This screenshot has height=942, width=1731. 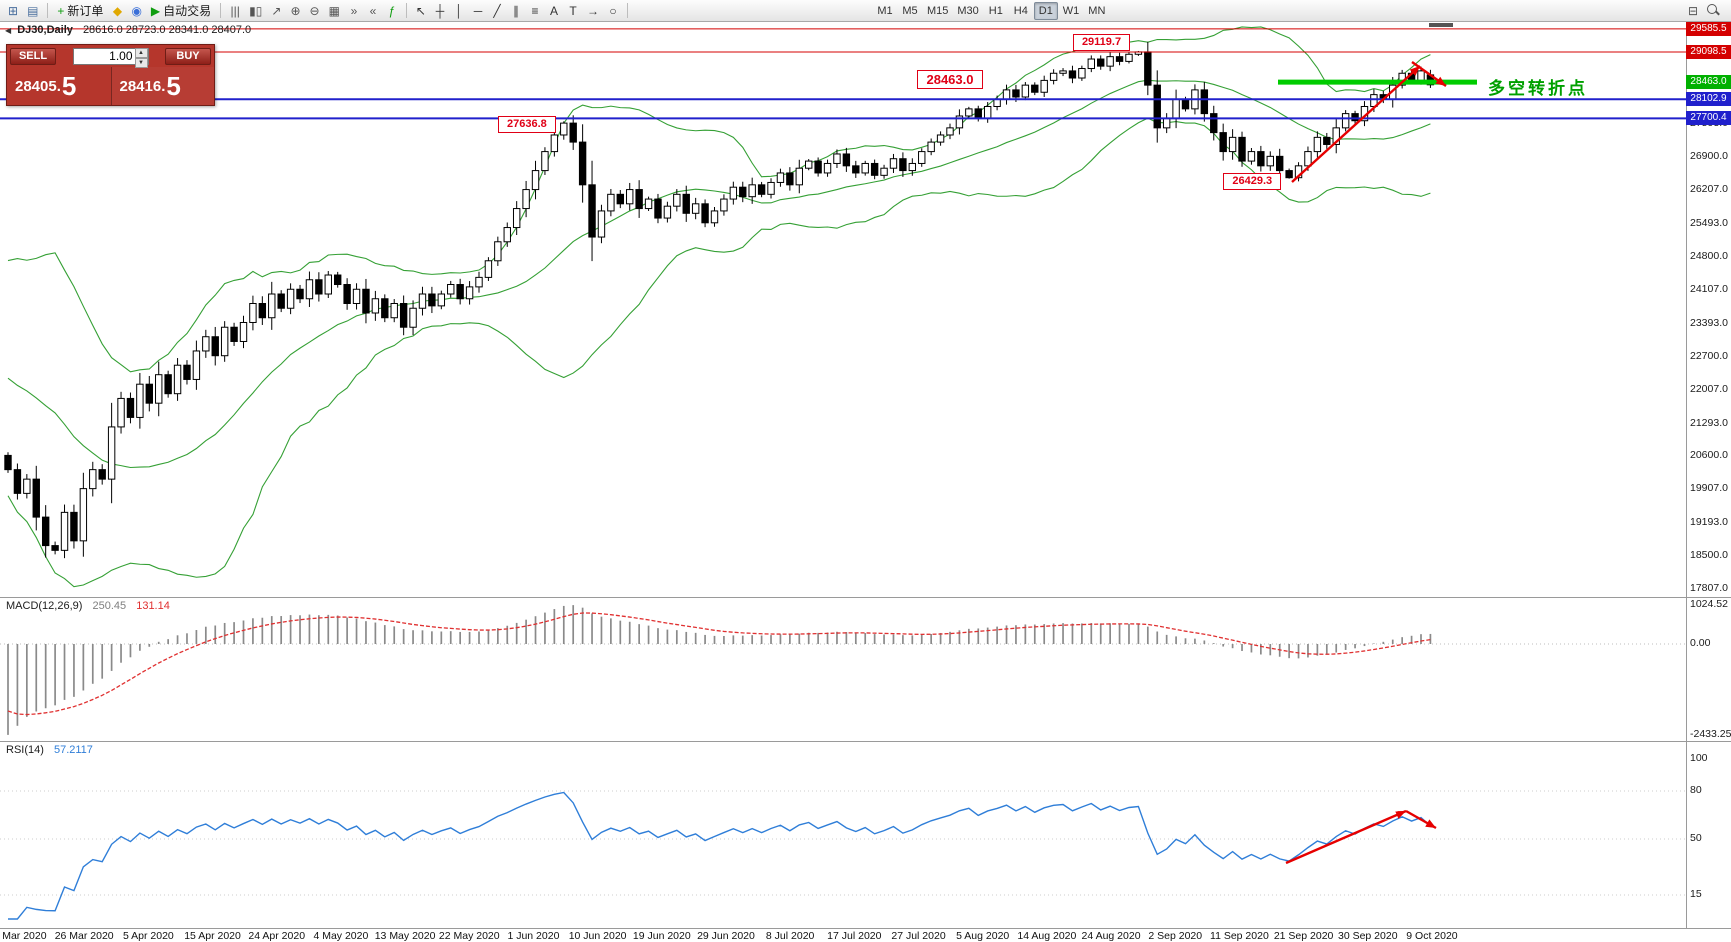 I want to click on sell-button: SELL, so click(x=33, y=56).